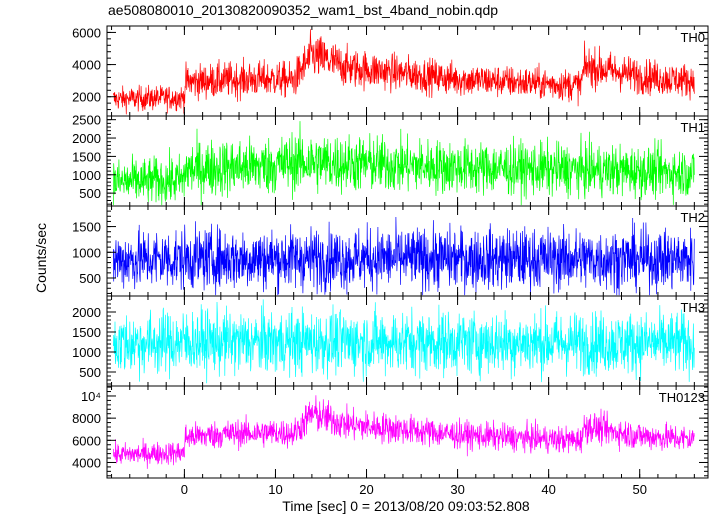  Describe the element at coordinates (366, 489) in the screenshot. I see `x-tick-label: 20` at that location.